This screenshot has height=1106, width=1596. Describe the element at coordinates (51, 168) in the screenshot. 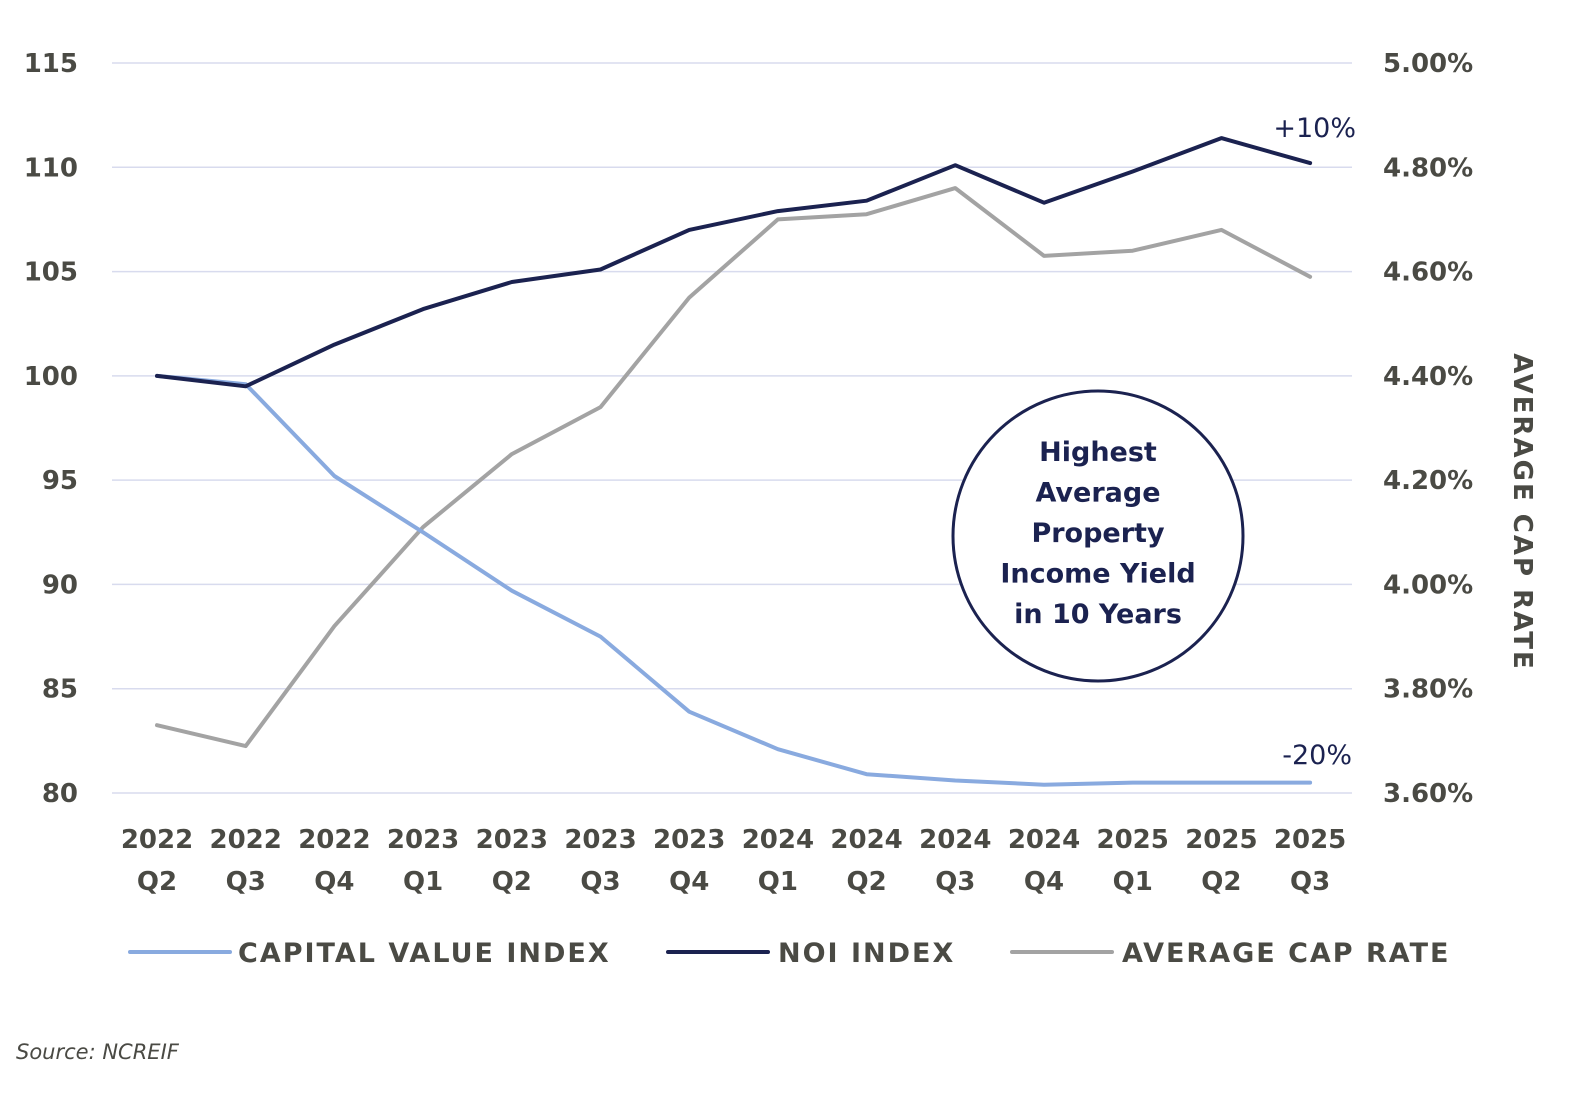

I see `left-tick-label: 110` at that location.